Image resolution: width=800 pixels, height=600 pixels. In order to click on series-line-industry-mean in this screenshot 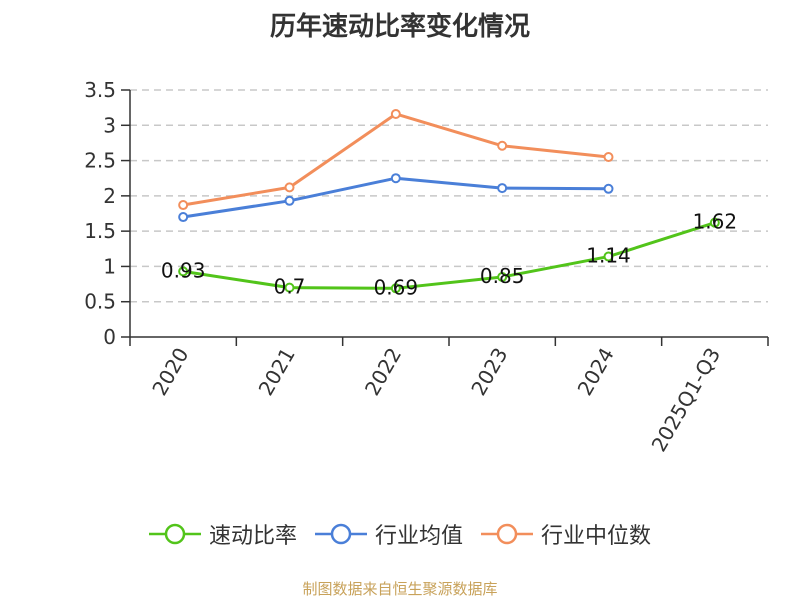, I will do `click(395, 197)`.